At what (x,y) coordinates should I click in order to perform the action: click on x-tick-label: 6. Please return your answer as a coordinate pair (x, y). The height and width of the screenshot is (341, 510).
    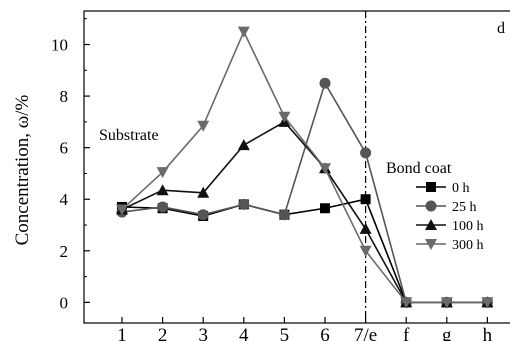
    Looking at the image, I should click on (325, 333).